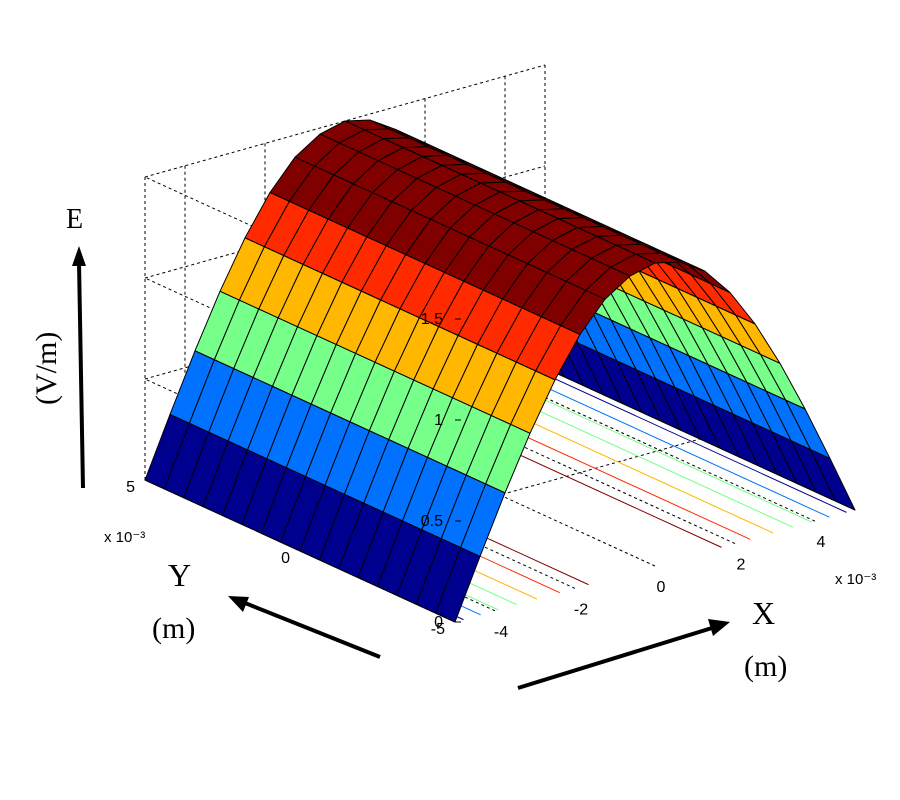 This screenshot has height=800, width=900. What do you see at coordinates (438, 622) in the screenshot?
I see `z-tick-label: 0` at bounding box center [438, 622].